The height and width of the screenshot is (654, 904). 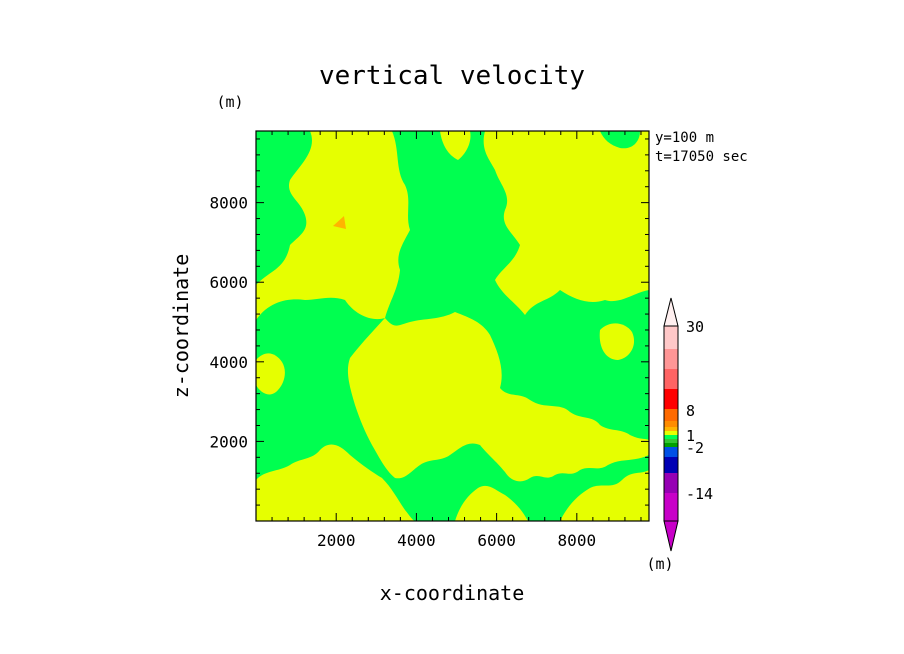 What do you see at coordinates (695, 327) in the screenshot?
I see `colorbar-label-30: 30` at bounding box center [695, 327].